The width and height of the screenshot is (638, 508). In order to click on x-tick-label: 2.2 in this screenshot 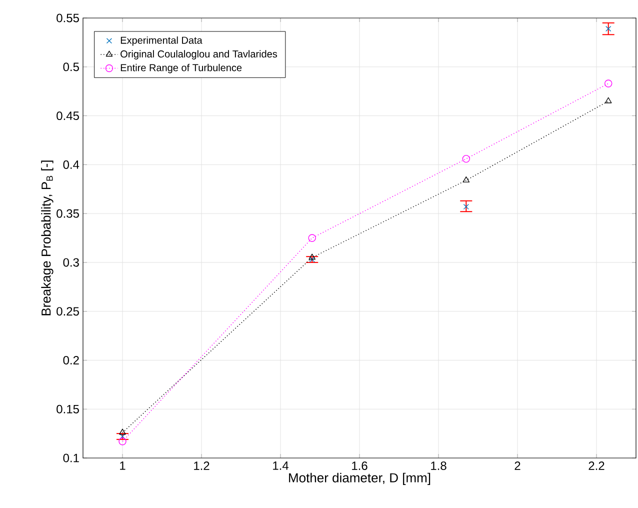, I will do `click(596, 466)`.